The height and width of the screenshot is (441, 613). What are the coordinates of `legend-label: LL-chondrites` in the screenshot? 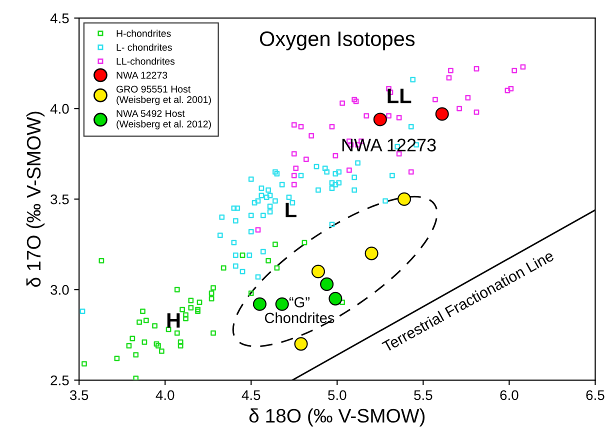 It's located at (145, 61).